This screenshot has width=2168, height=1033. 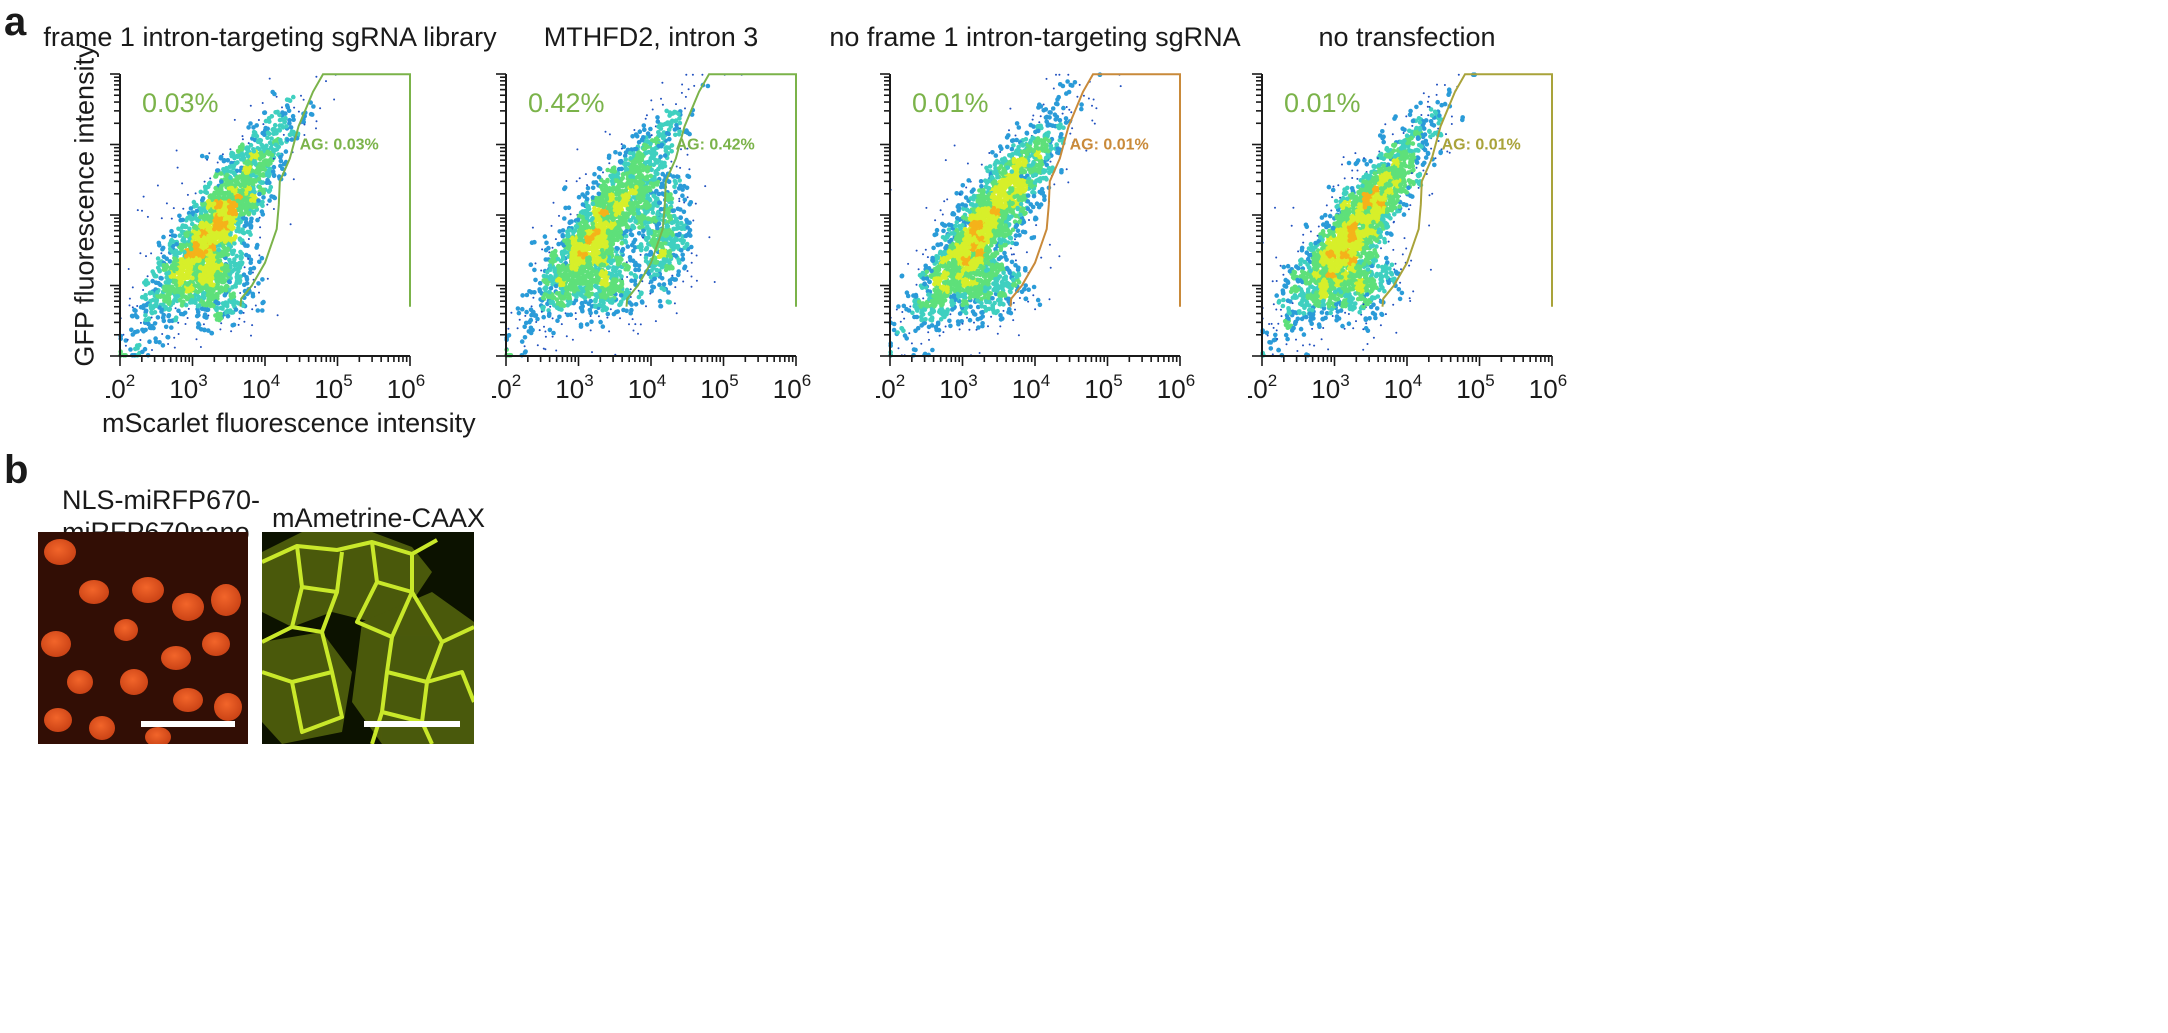 What do you see at coordinates (15, 22) in the screenshot?
I see `panel-a-letter: a` at bounding box center [15, 22].